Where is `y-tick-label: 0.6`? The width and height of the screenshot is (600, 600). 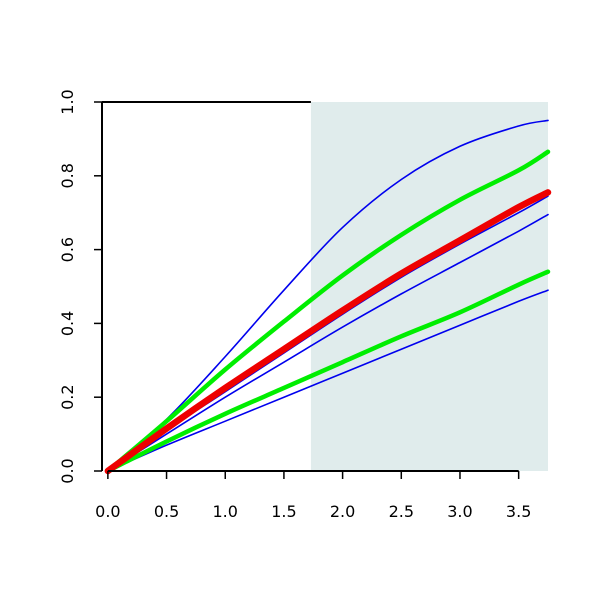 y-tick-label: 0.6 is located at coordinates (67, 249).